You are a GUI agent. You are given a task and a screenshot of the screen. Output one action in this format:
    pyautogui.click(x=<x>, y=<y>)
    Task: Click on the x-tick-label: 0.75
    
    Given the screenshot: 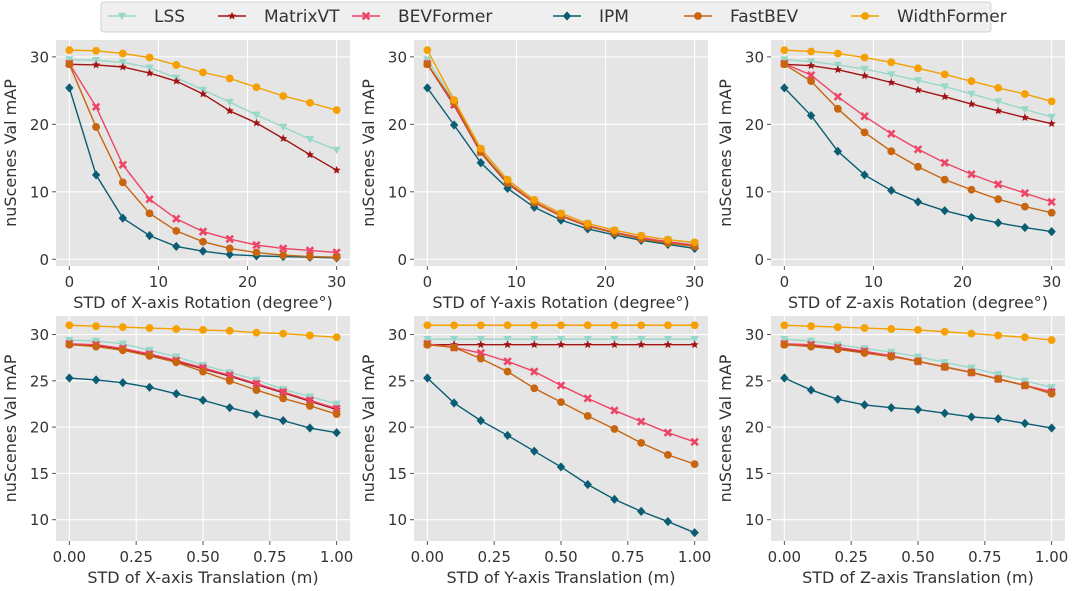 What is the action you would take?
    pyautogui.click(x=627, y=557)
    